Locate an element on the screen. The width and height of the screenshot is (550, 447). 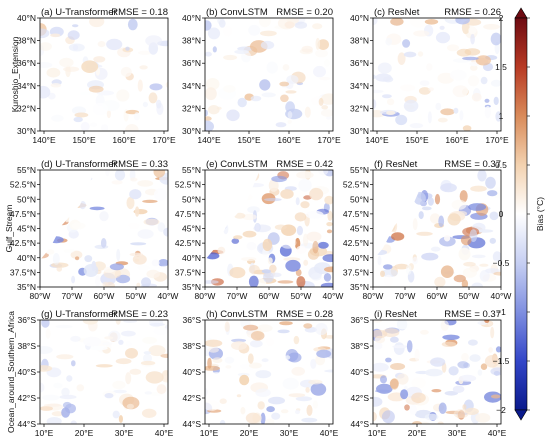
y-tick-label: 36°S is located at coordinates (26, 320).